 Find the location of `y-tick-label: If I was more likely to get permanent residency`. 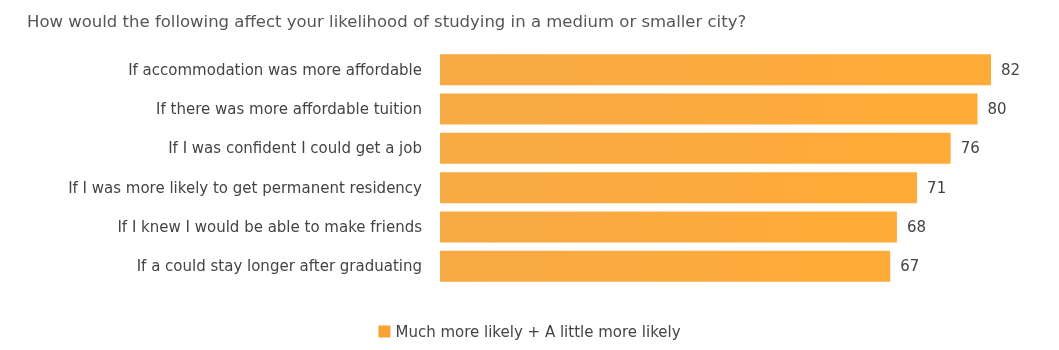

y-tick-label: If I was more likely to get permanent residency is located at coordinates (245, 187).